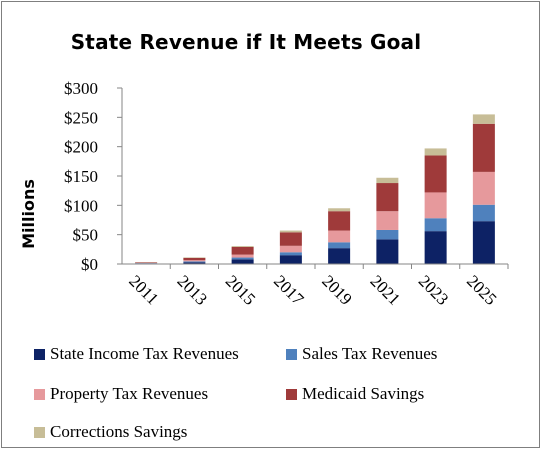 Image resolution: width=543 pixels, height=451 pixels. Describe the element at coordinates (81, 117) in the screenshot. I see `y-tick-label: $250` at that location.